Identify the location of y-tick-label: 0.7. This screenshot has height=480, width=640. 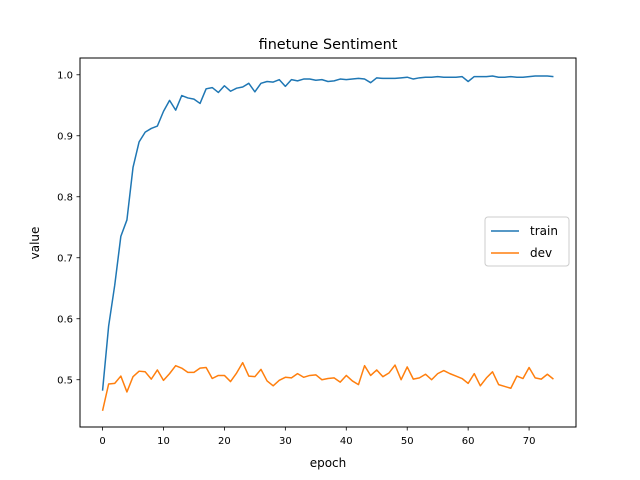
(65, 258).